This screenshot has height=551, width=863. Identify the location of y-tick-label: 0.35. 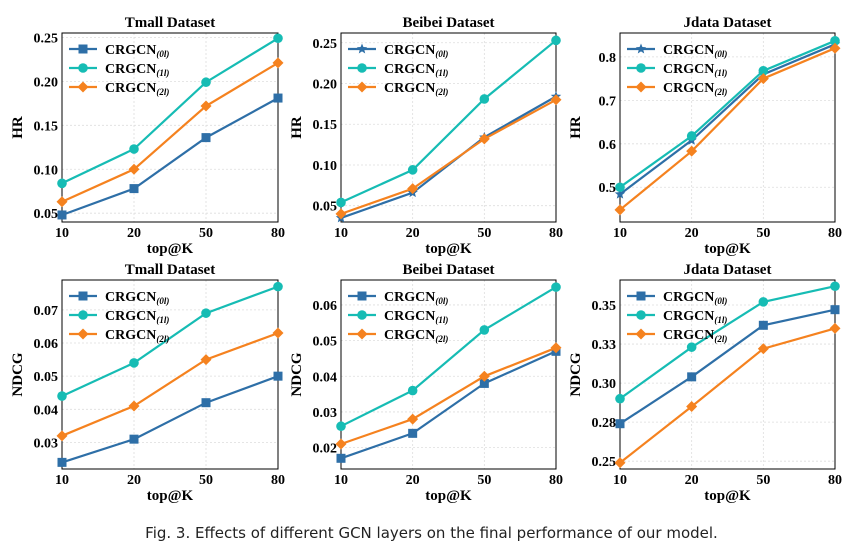
(604, 306).